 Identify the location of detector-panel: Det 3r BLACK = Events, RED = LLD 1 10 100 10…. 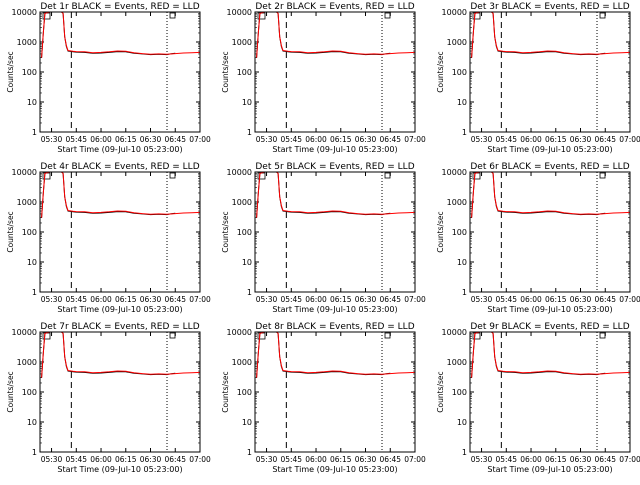
(538, 78).